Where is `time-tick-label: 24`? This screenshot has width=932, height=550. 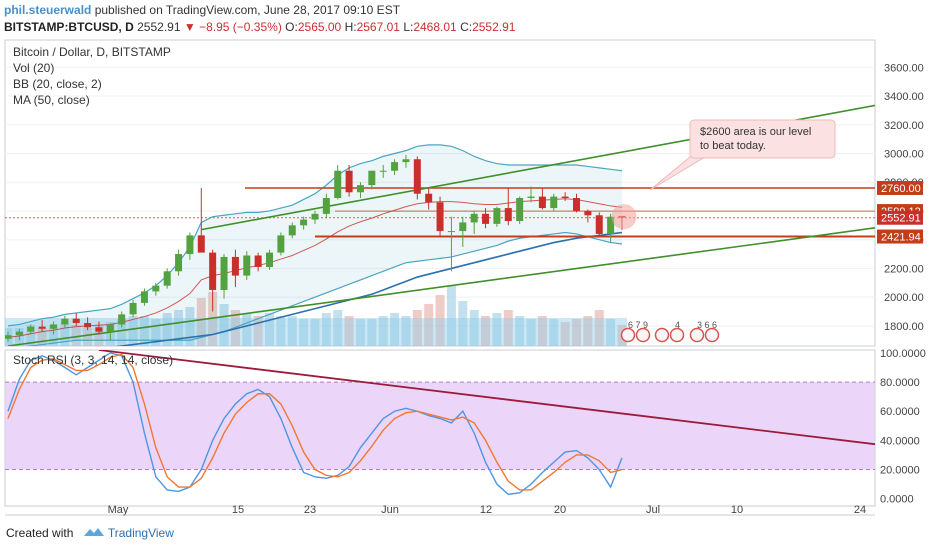 time-tick-label: 24 is located at coordinates (860, 510).